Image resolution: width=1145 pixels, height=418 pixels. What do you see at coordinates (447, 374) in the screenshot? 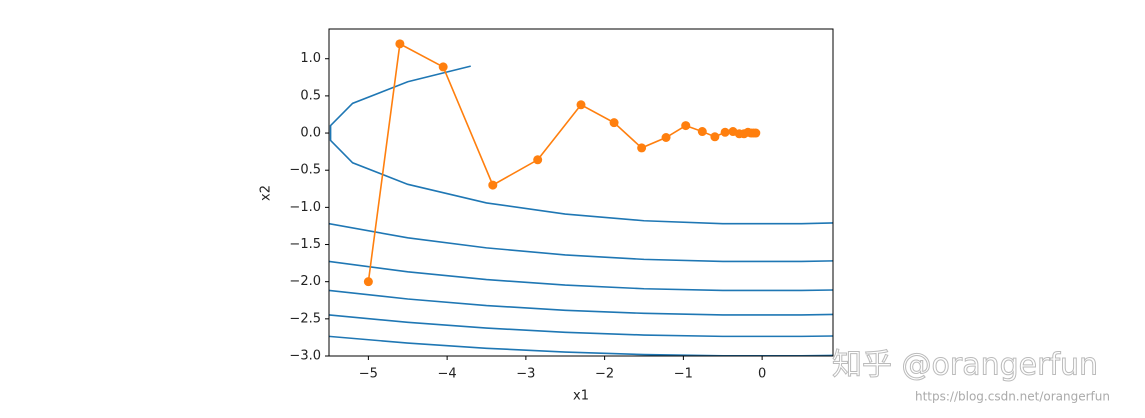
I see `x-tick-label: −4` at bounding box center [447, 374].